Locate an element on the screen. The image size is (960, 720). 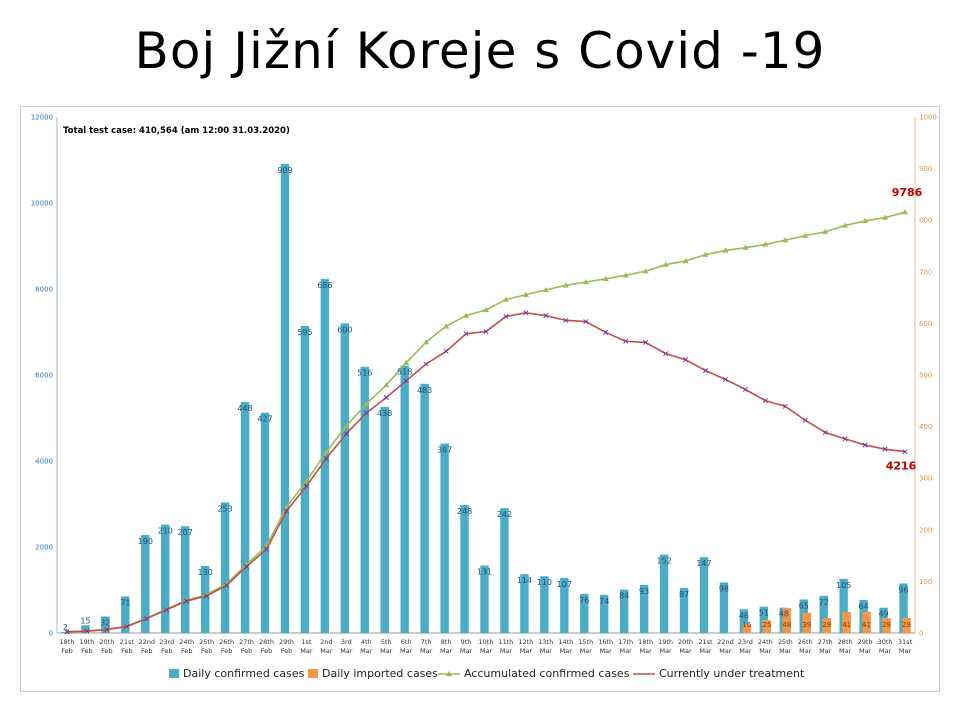
legend-label-daily-confirmed: Daily confirmed cases is located at coordinates (244, 673).